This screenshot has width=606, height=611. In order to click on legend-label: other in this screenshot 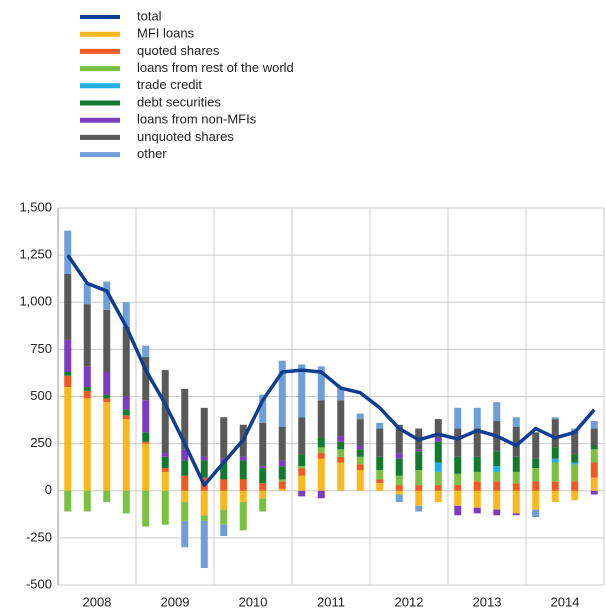, I will do `click(152, 153)`.